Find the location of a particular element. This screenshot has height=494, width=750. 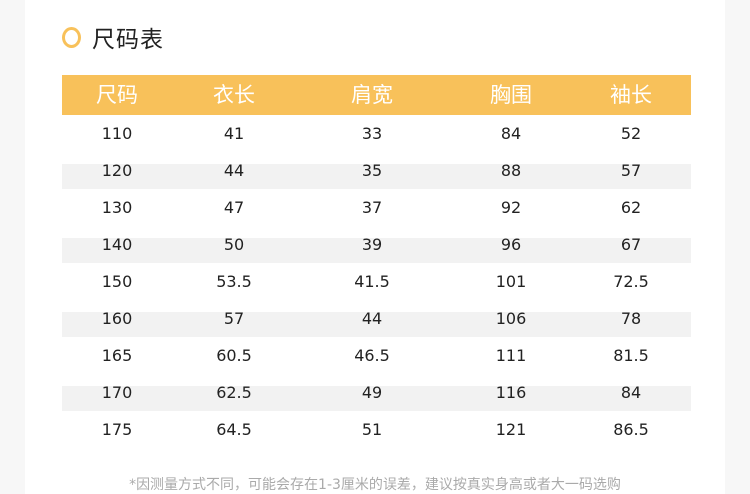

table-cell: 51 is located at coordinates (372, 429).